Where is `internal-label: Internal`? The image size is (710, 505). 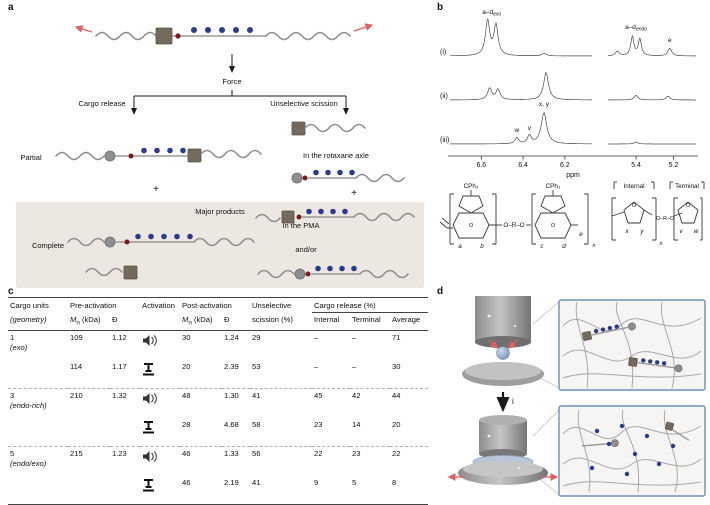 internal-label: Internal is located at coordinates (633, 186).